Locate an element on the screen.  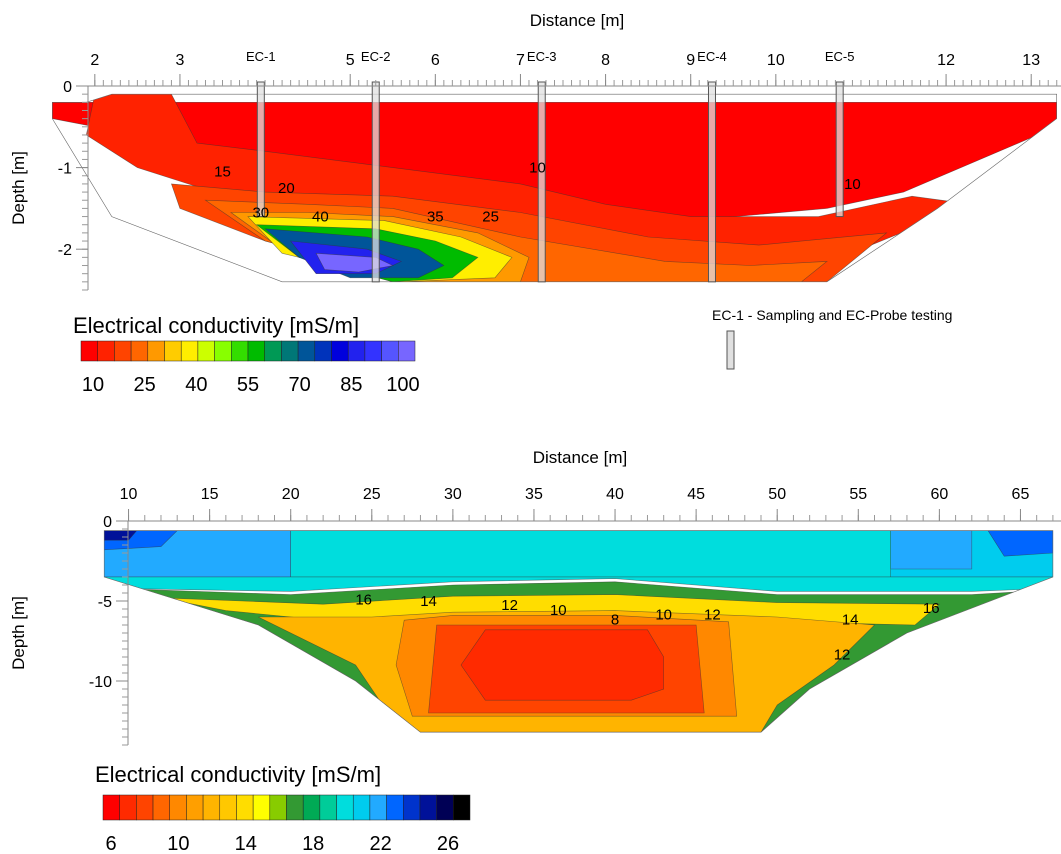
y-tick-label: -10 is located at coordinates (100, 682).